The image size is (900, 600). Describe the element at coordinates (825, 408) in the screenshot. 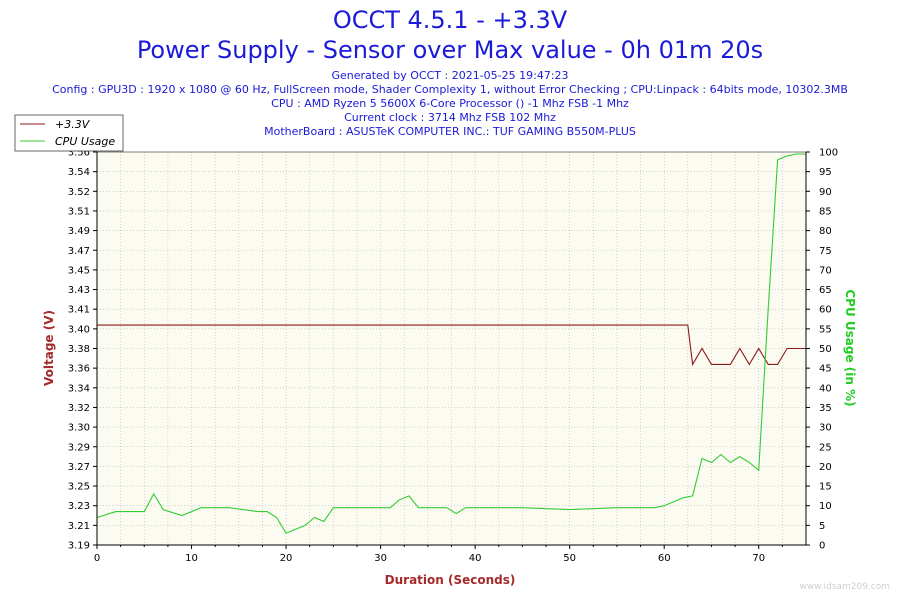

I see `y2-tick-label: 35` at that location.